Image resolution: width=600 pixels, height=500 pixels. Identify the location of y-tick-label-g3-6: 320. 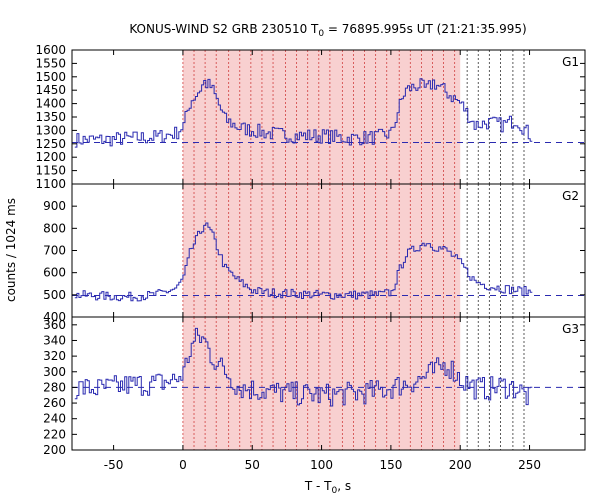
(54, 356).